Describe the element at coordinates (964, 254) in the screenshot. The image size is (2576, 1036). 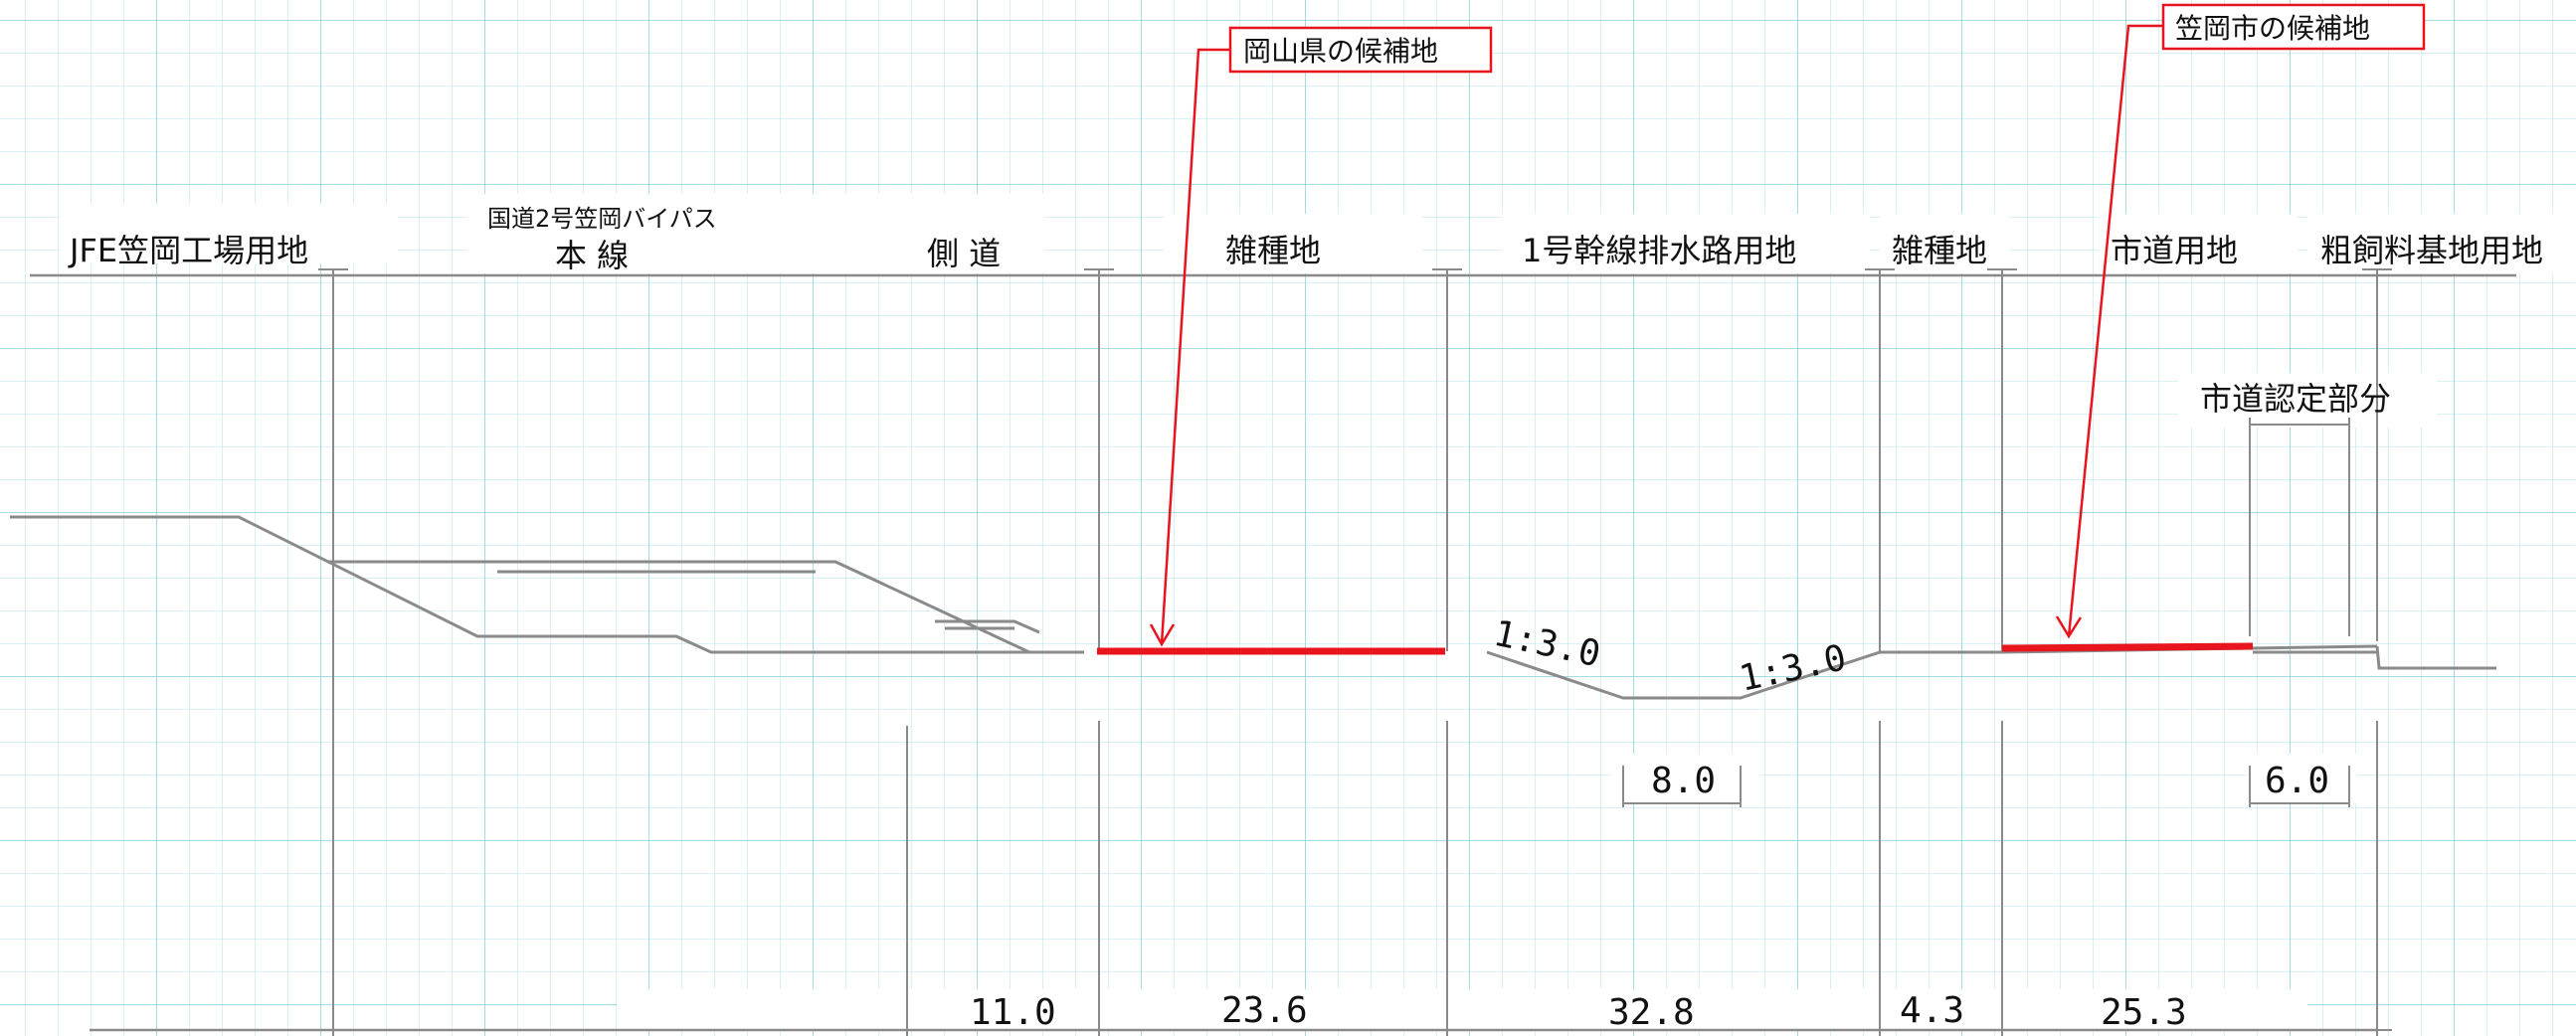
I see `header-side-road: 側 道` at that location.